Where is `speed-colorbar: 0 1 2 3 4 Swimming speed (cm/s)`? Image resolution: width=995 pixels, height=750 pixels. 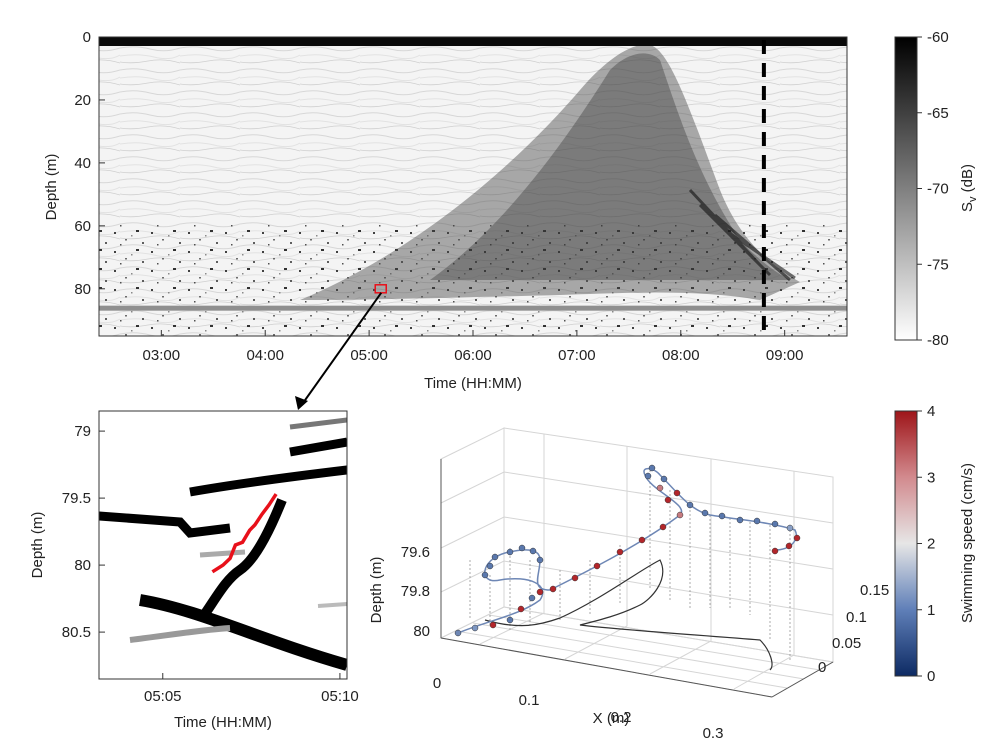
speed-colorbar: 0 1 2 3 4 Swimming speed (cm/s) is located at coordinates (935, 544).